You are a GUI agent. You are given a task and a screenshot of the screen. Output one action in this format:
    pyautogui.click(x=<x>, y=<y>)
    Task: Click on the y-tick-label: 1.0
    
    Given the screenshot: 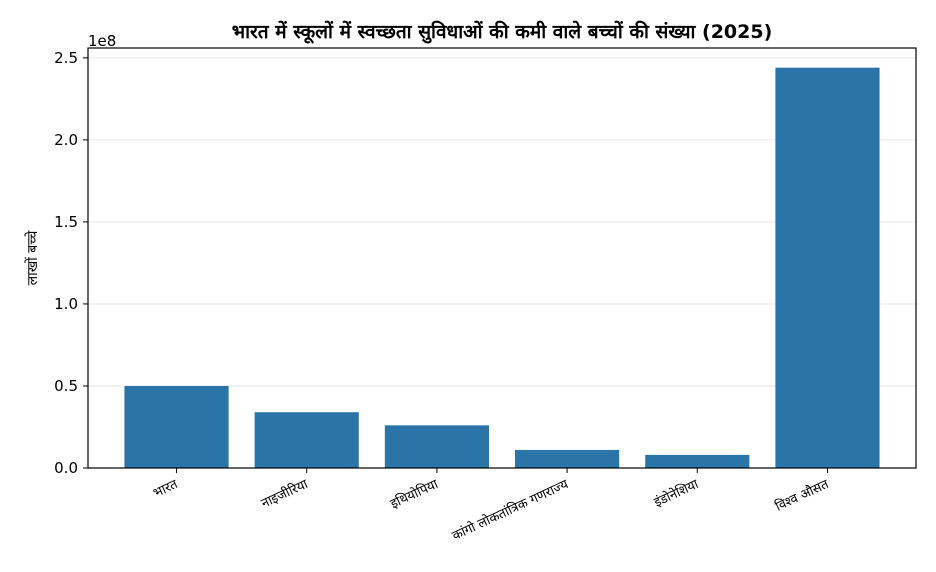 What is the action you would take?
    pyautogui.click(x=66, y=304)
    